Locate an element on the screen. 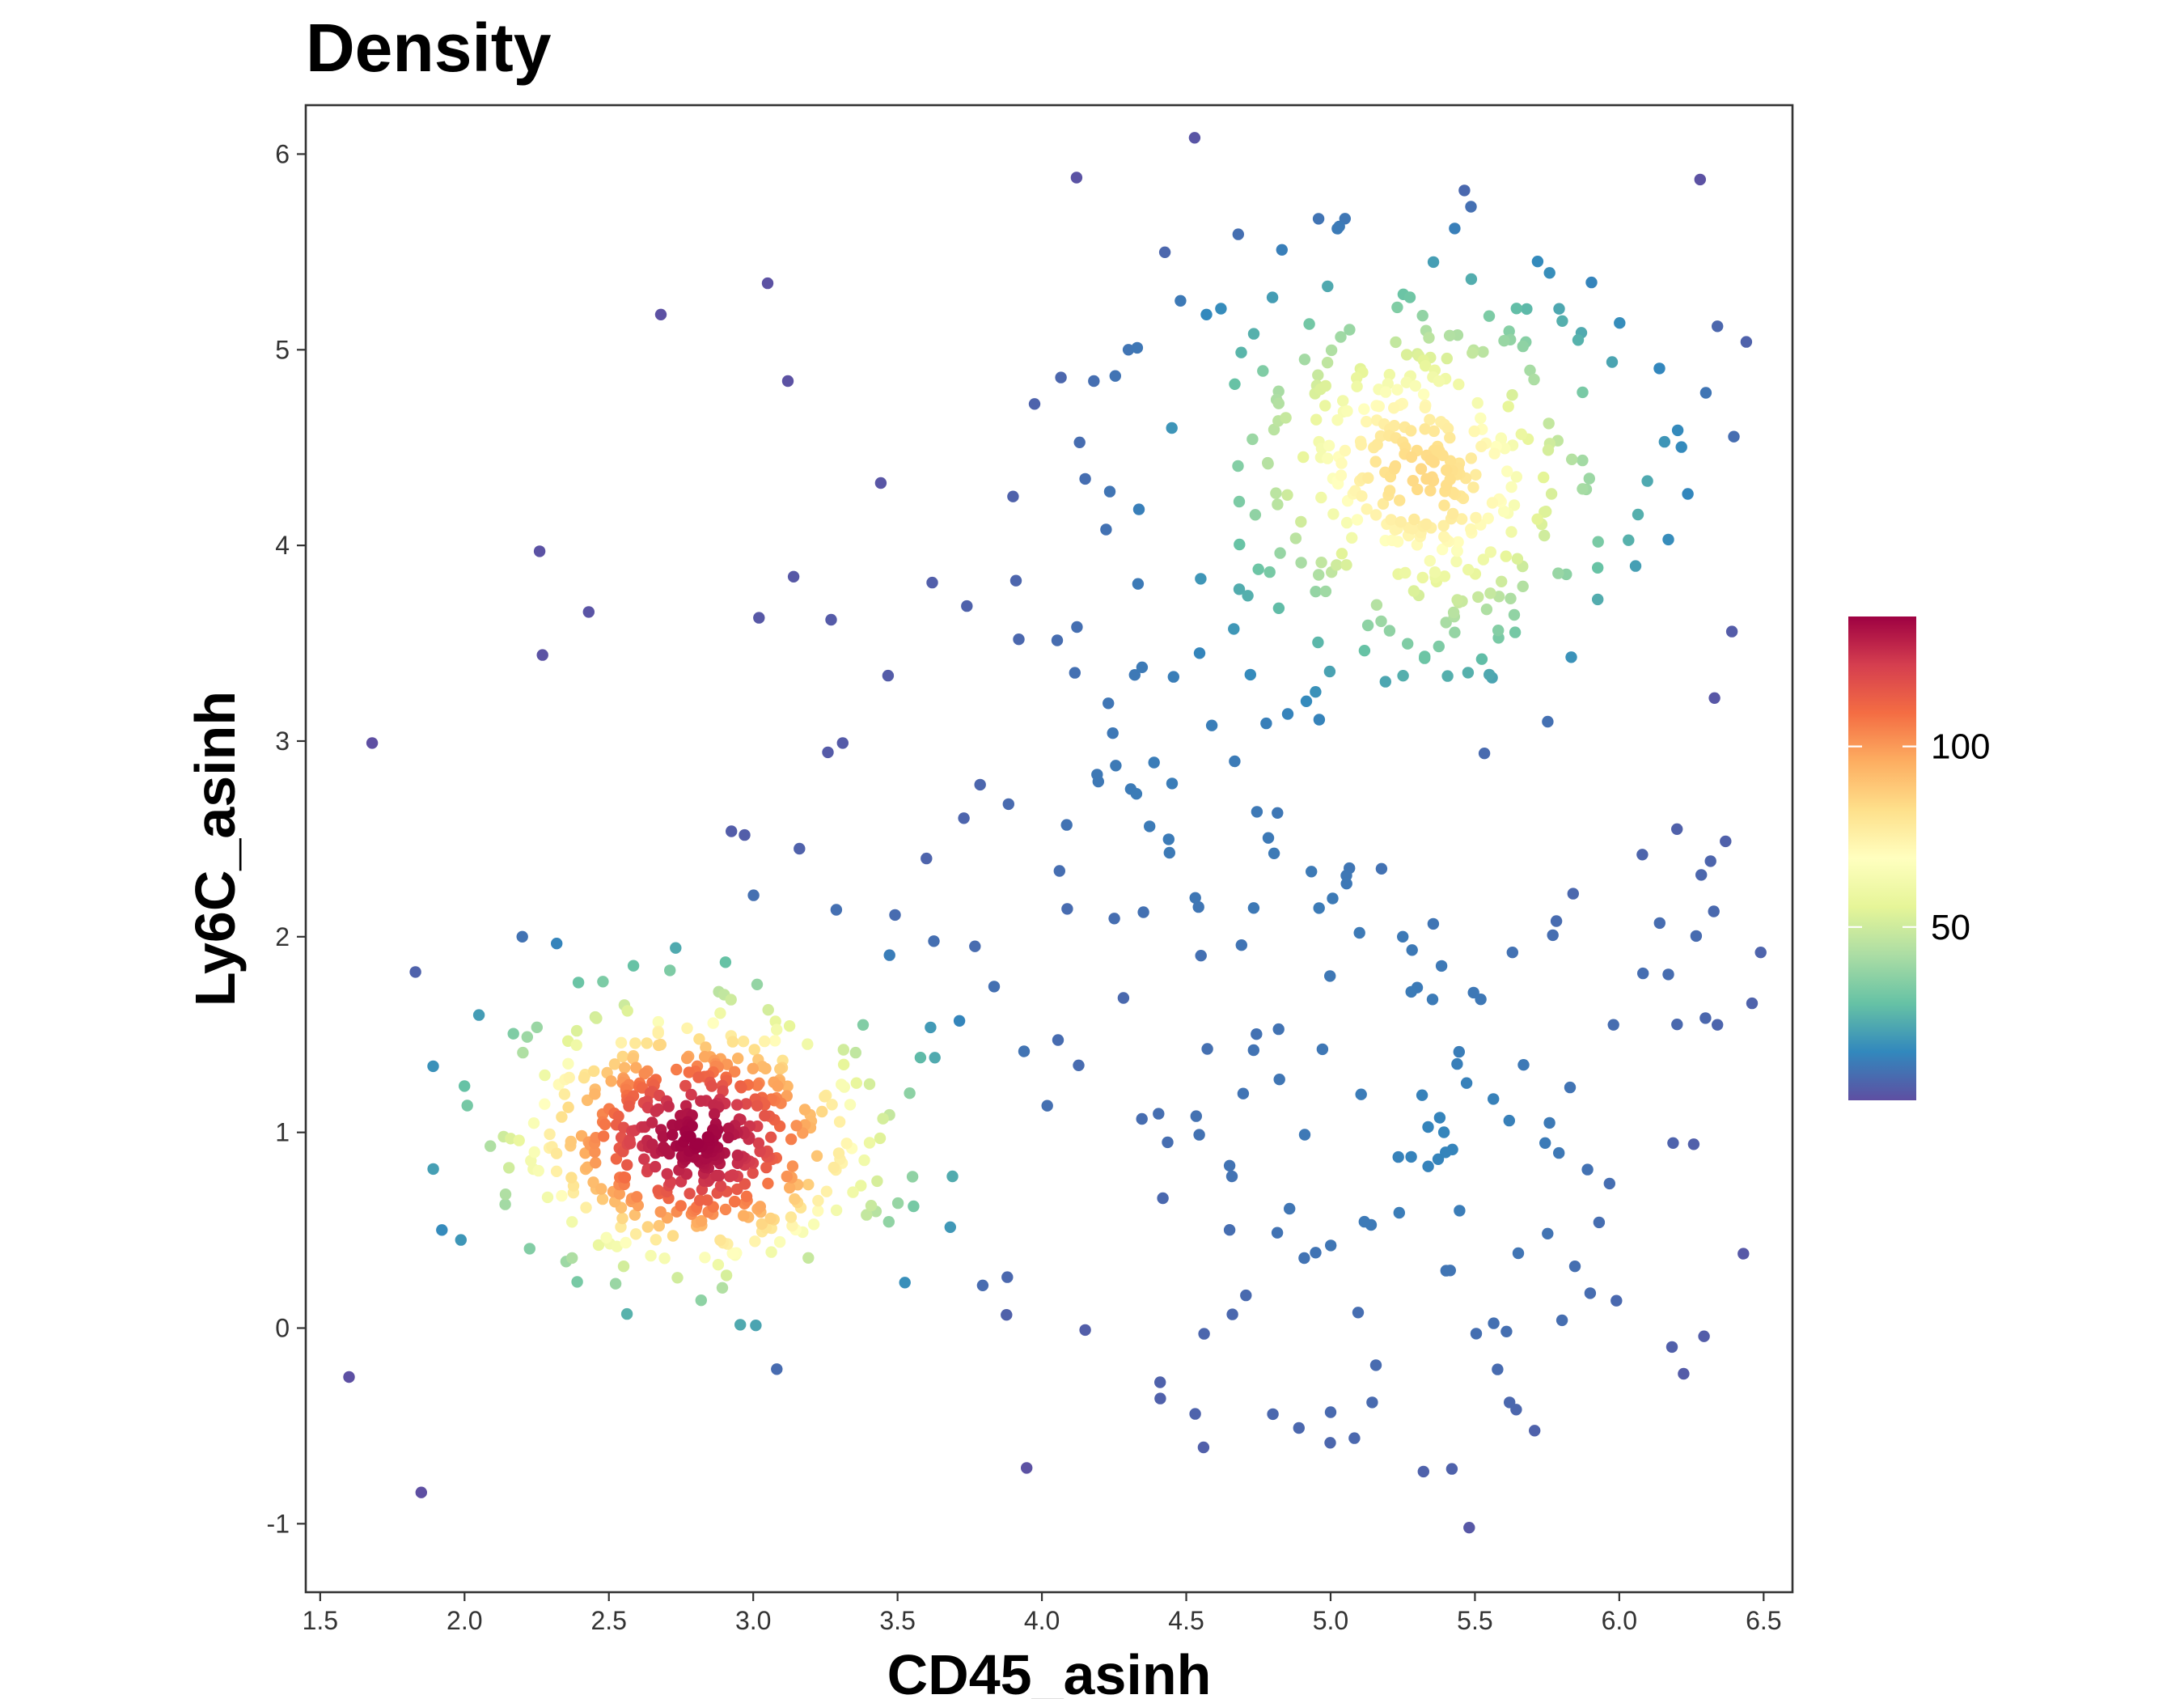 The image size is (2184, 1699). x-tick-label: 4.0 is located at coordinates (1042, 1620).